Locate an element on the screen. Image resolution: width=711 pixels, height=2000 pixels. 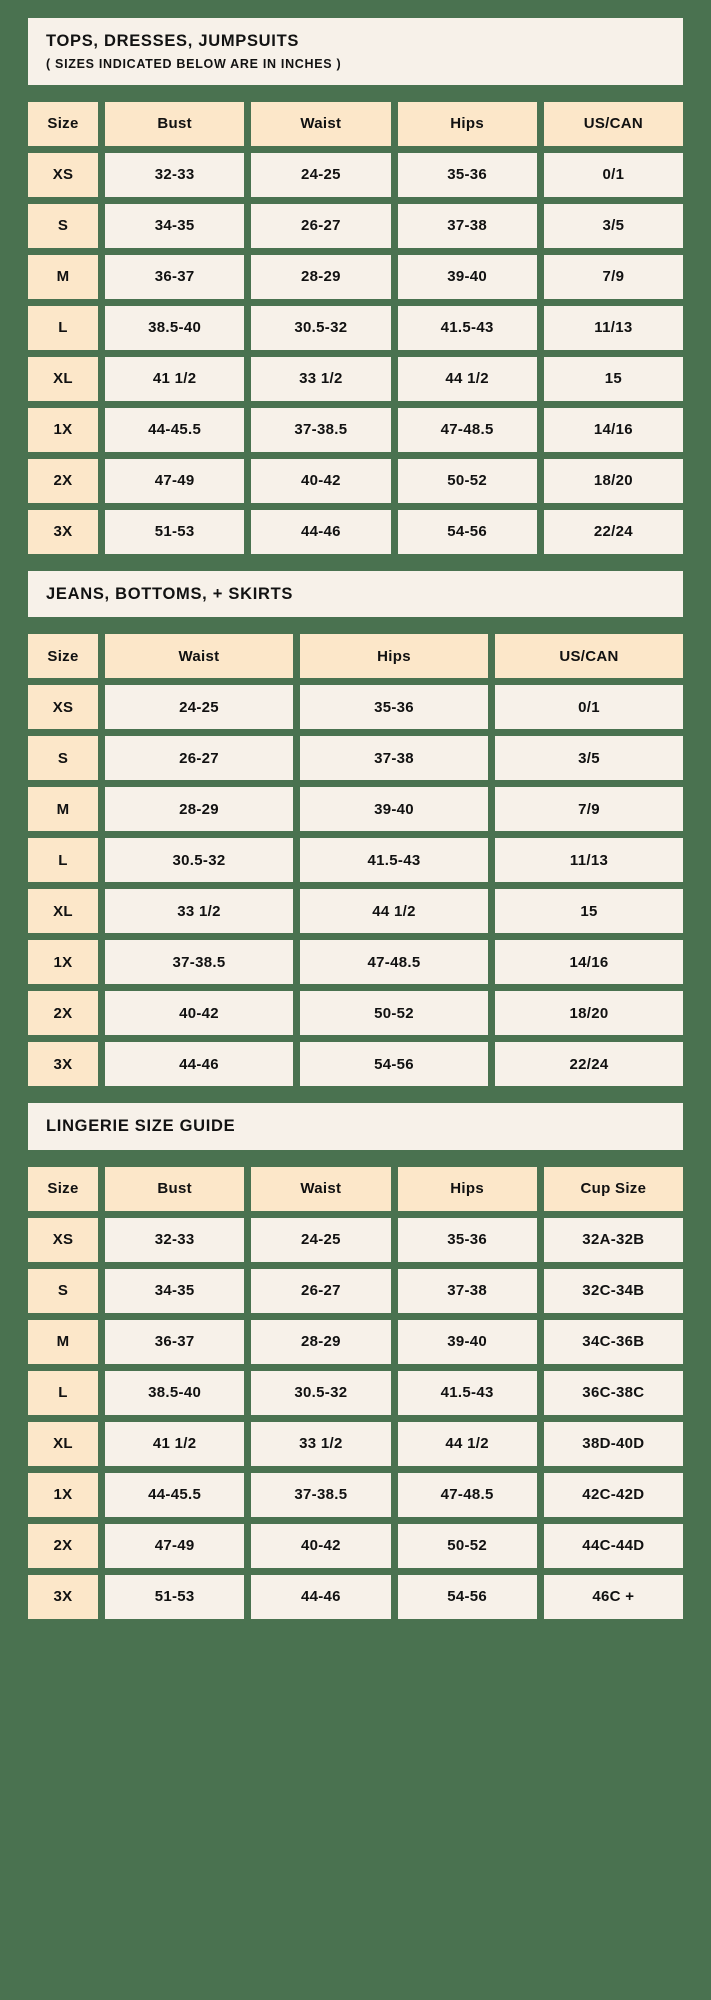
section-subtitle: ( SIZES INDICATED BELOW ARE IN INCHES ) is located at coordinates (194, 63).